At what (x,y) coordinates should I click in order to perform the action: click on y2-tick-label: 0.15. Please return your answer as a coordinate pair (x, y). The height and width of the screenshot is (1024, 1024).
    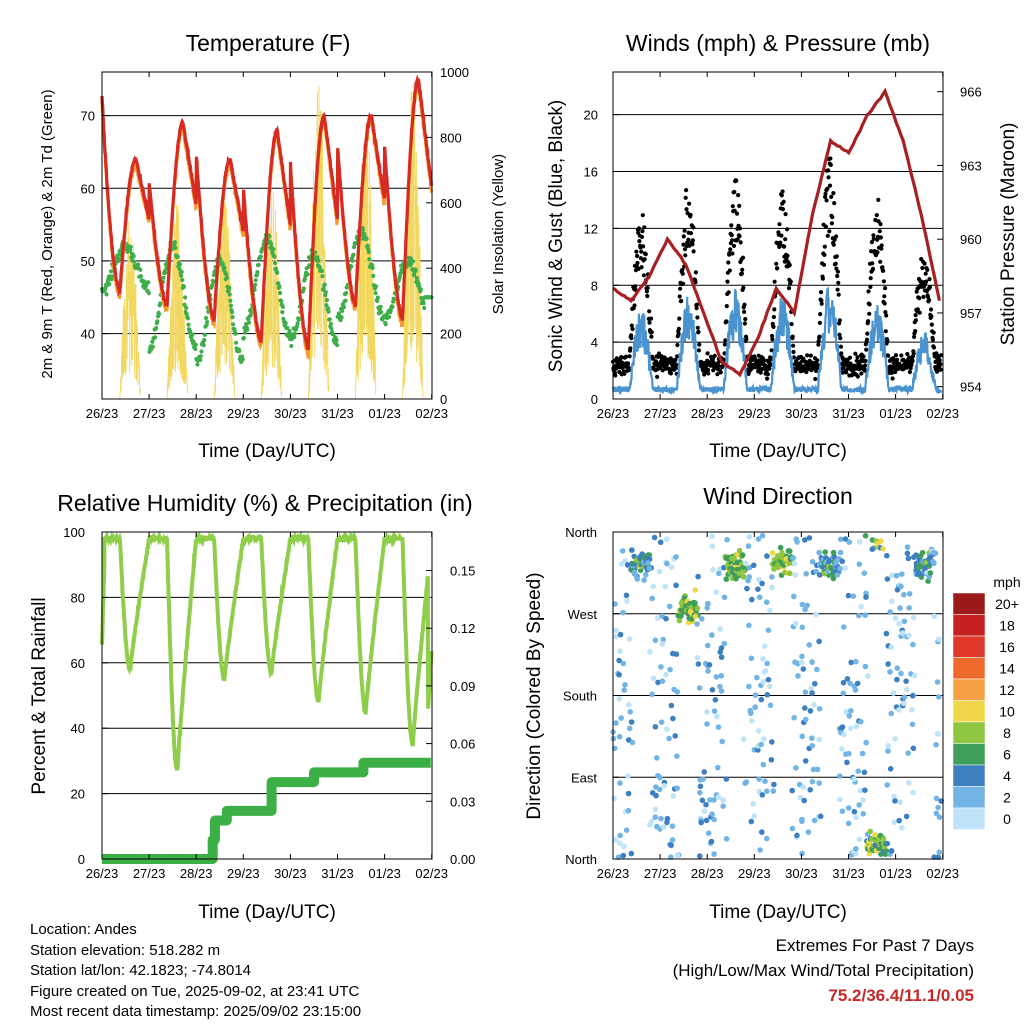
    Looking at the image, I should click on (462, 570).